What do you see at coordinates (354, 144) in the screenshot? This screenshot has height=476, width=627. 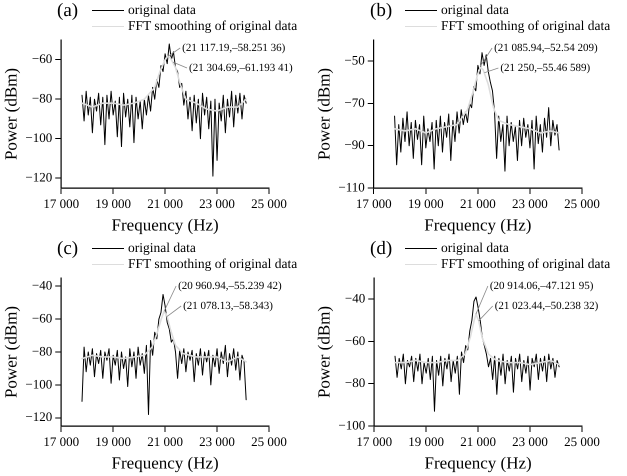 I see `y-tick-label: −90` at bounding box center [354, 144].